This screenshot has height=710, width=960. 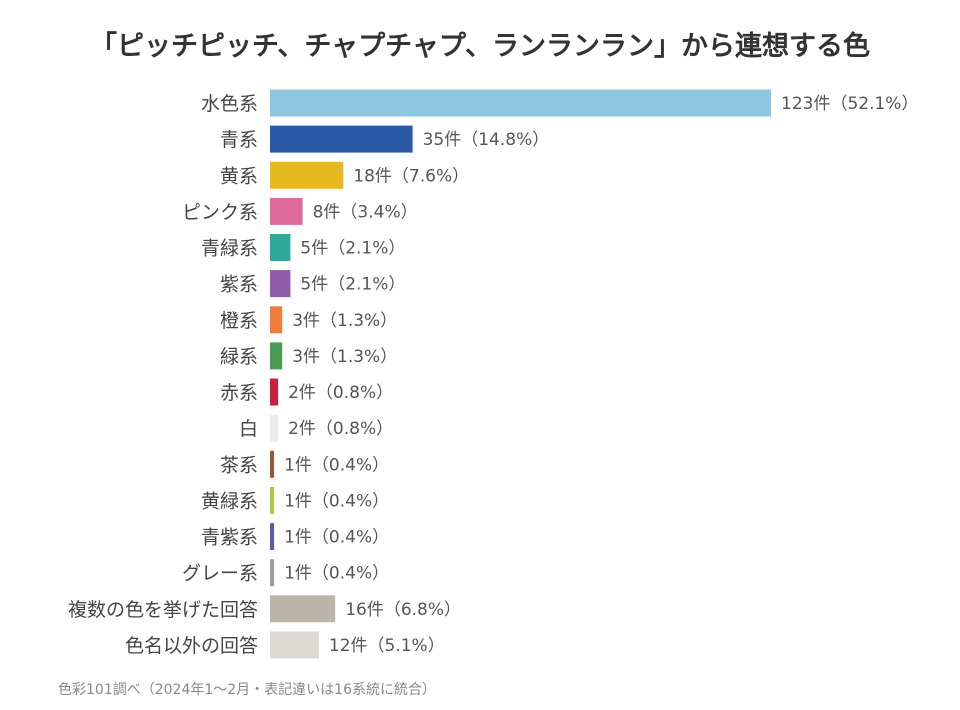 I want to click on value-label: 18件（7.6%）, so click(x=411, y=176).